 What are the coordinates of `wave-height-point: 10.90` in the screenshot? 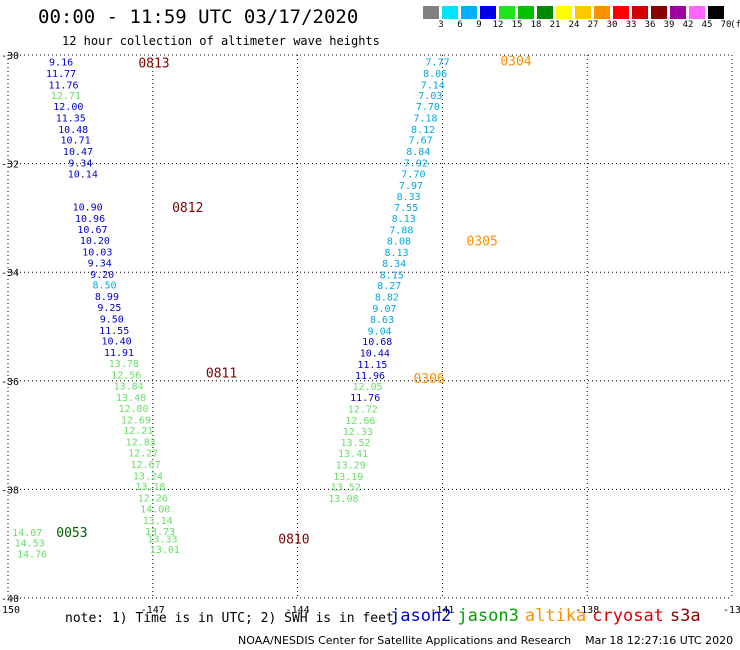 It's located at (88, 207).